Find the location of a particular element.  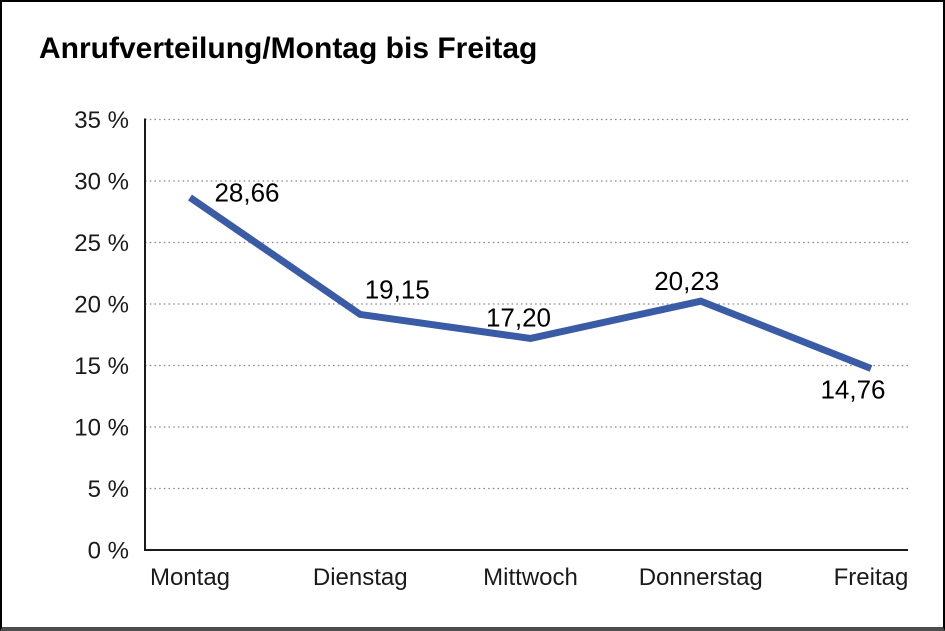

y-tick-label: 25 % is located at coordinates (101, 243).